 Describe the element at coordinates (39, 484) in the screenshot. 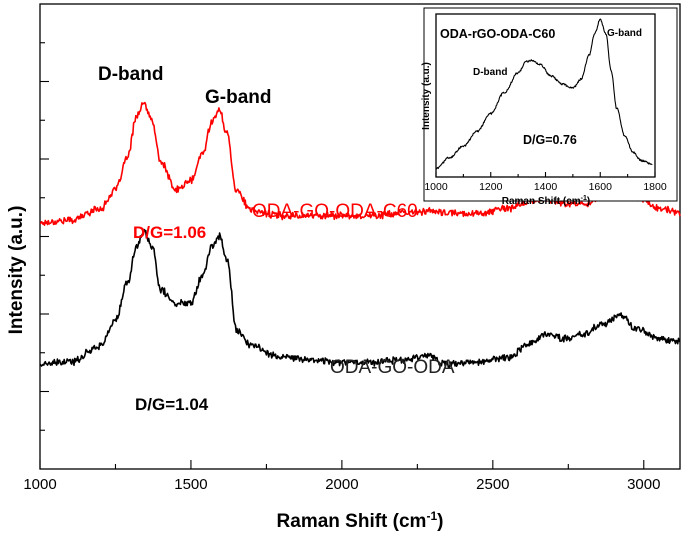

I see `x-tick-label: 1000` at that location.